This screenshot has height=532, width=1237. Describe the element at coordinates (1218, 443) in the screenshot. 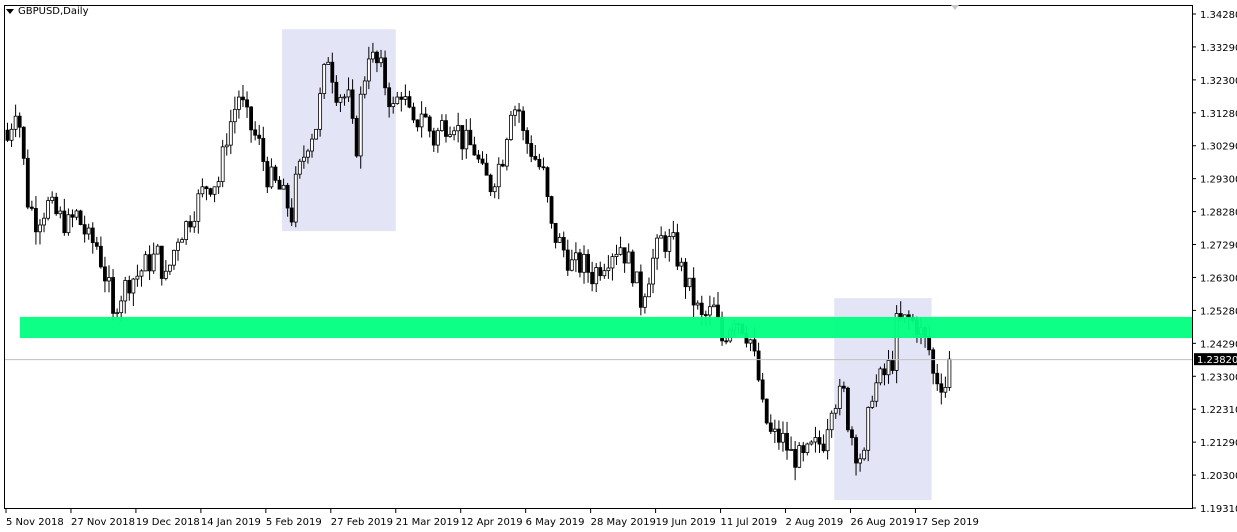

I see `y-tick-label: 1.21290` at that location.